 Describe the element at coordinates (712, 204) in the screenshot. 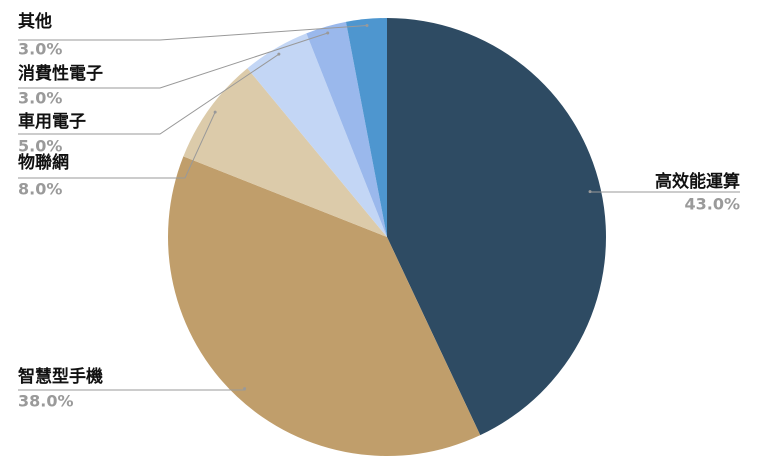

I see `slice-value: 43.0%` at that location.